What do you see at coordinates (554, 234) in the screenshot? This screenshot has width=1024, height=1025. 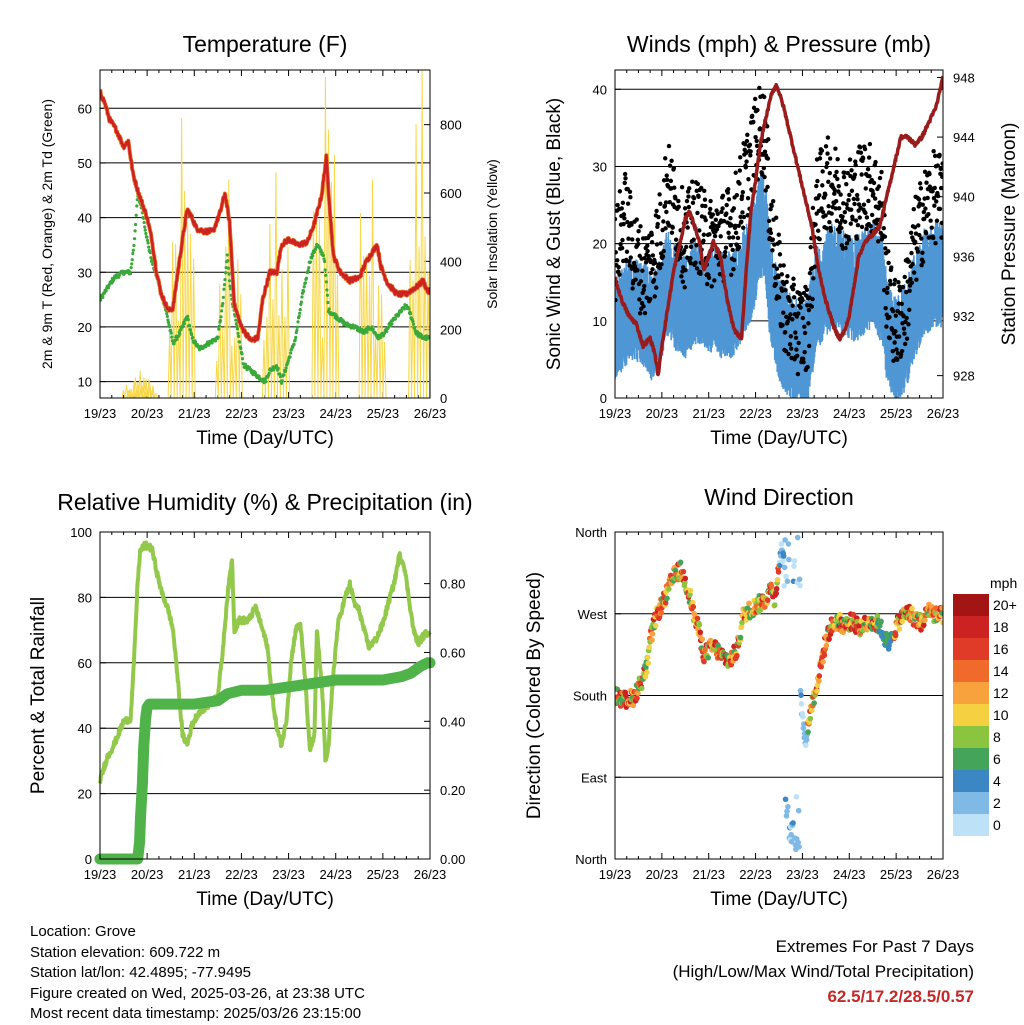 I see `y-axis-label: Sonic Wind & Gust (Blue, Black)` at bounding box center [554, 234].